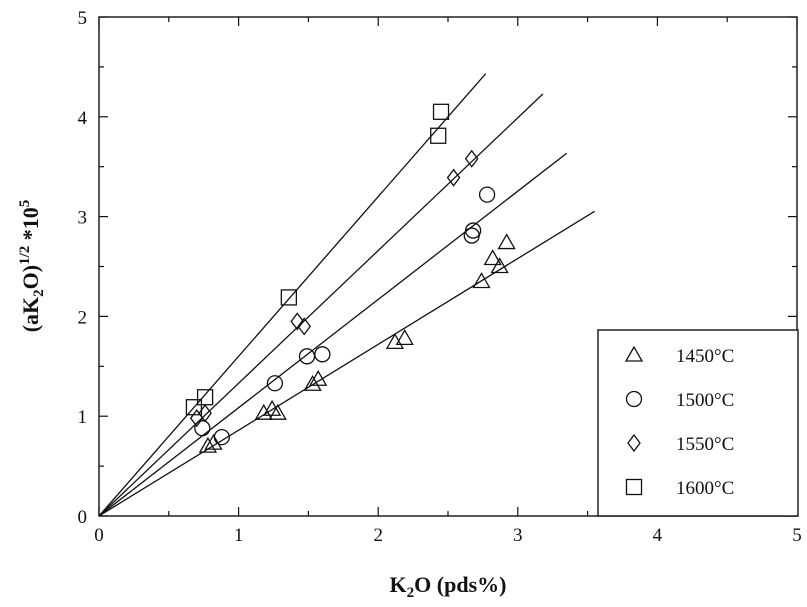 The image size is (807, 607). What do you see at coordinates (83, 517) in the screenshot?
I see `y-tick-label: 0` at bounding box center [83, 517].